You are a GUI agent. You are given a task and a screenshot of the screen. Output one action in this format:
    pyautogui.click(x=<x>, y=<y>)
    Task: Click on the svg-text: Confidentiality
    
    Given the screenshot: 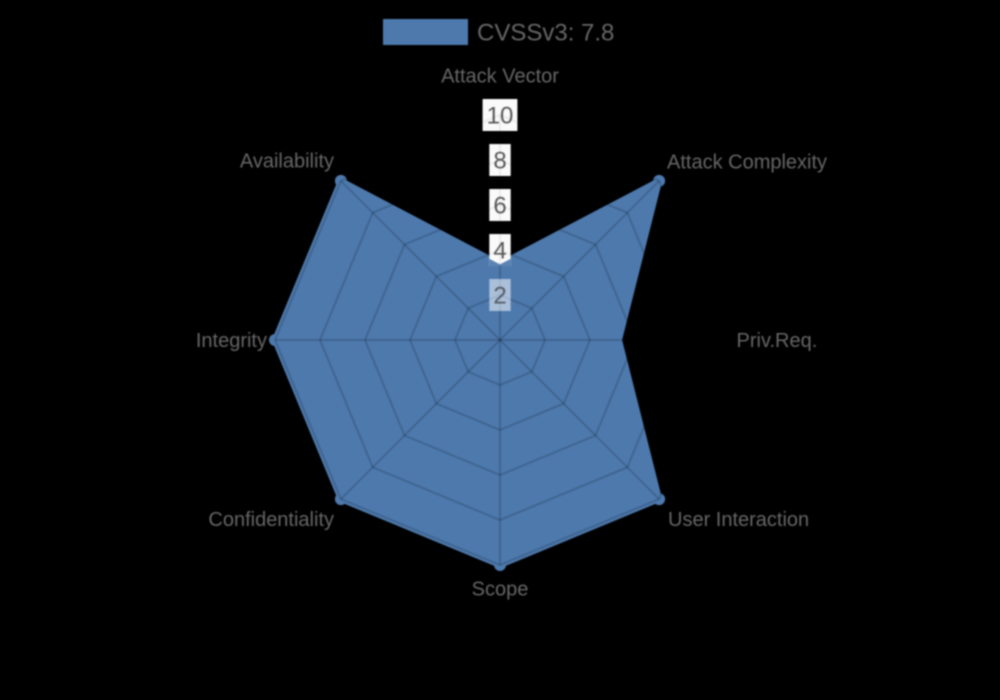 What is the action you would take?
    pyautogui.click(x=271, y=520)
    